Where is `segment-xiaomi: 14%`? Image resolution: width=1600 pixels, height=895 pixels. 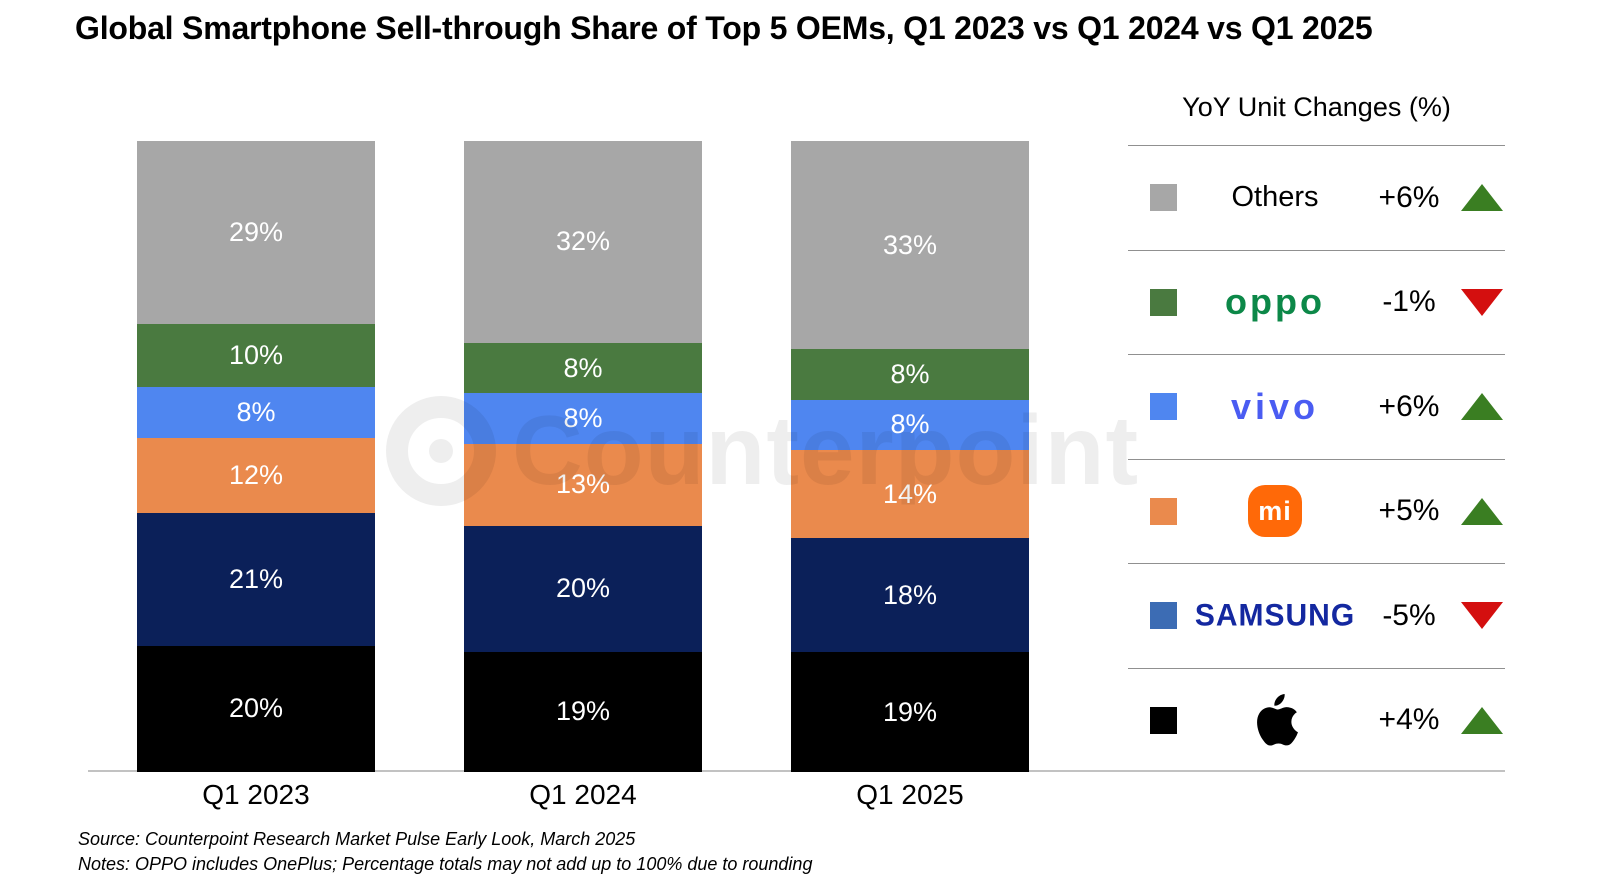 segment-xiaomi: 14% is located at coordinates (910, 494).